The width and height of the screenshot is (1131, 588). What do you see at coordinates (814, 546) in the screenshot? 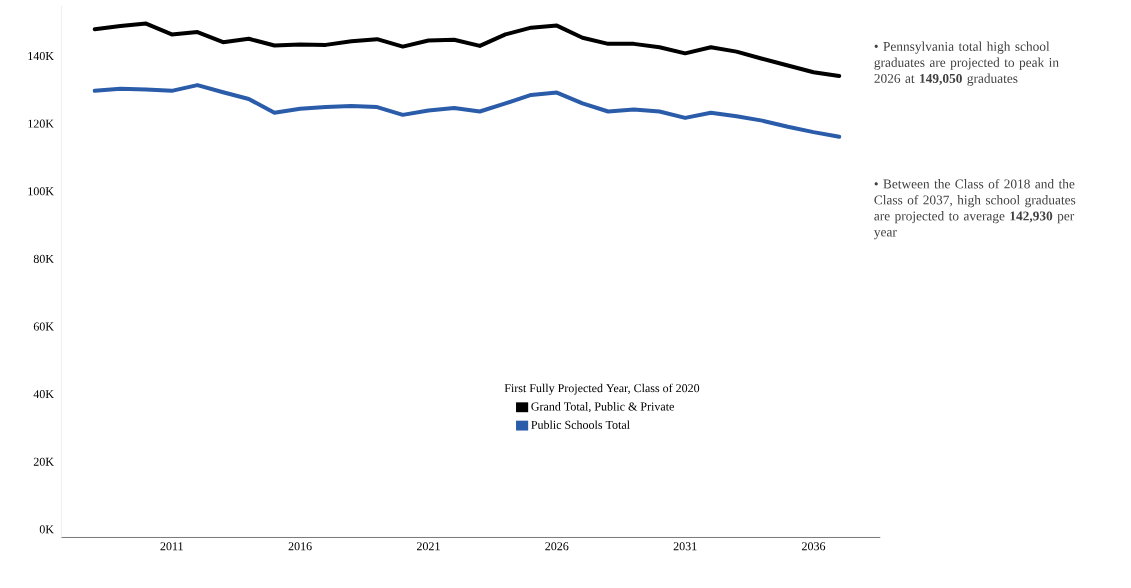
I see `x-tick-label: 2036` at bounding box center [814, 546].